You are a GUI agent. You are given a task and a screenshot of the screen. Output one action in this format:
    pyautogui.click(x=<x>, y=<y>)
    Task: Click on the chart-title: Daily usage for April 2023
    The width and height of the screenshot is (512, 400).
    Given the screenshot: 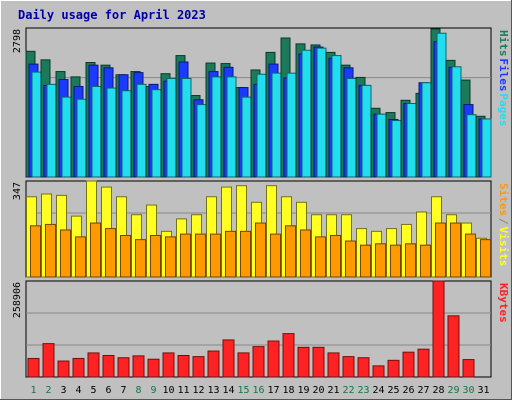 What is the action you would take?
    pyautogui.click(x=112, y=15)
    